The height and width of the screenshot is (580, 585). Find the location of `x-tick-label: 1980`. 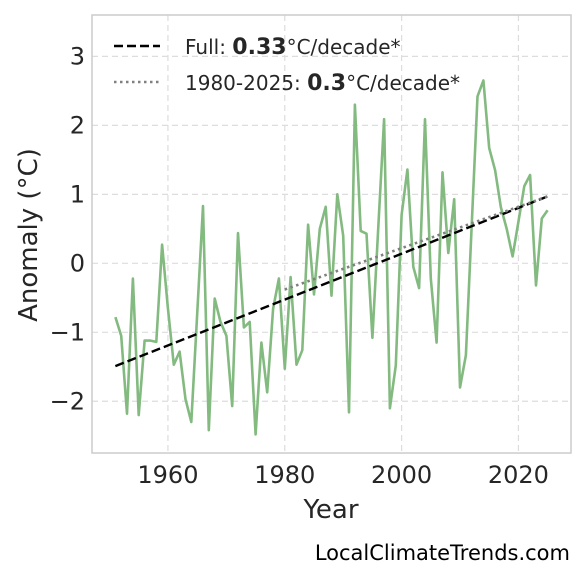

x-tick-label: 1980 is located at coordinates (284, 475).